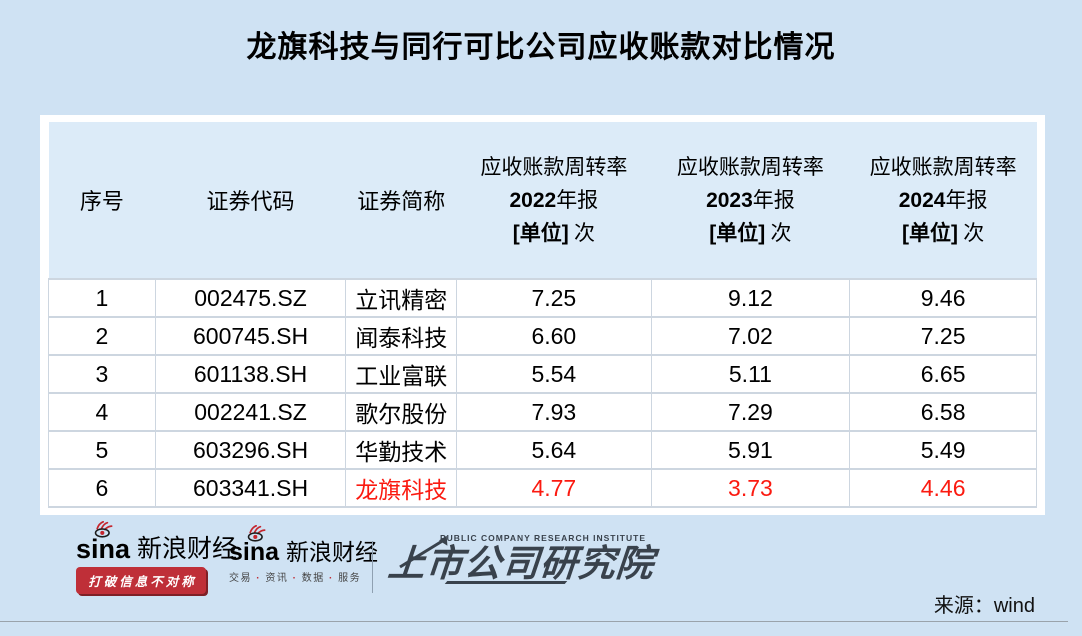 This screenshot has height=636, width=1082. I want to click on institute-en-name: PUBLIC COMPANY RESEARCH INSTITUTE, so click(543, 538).